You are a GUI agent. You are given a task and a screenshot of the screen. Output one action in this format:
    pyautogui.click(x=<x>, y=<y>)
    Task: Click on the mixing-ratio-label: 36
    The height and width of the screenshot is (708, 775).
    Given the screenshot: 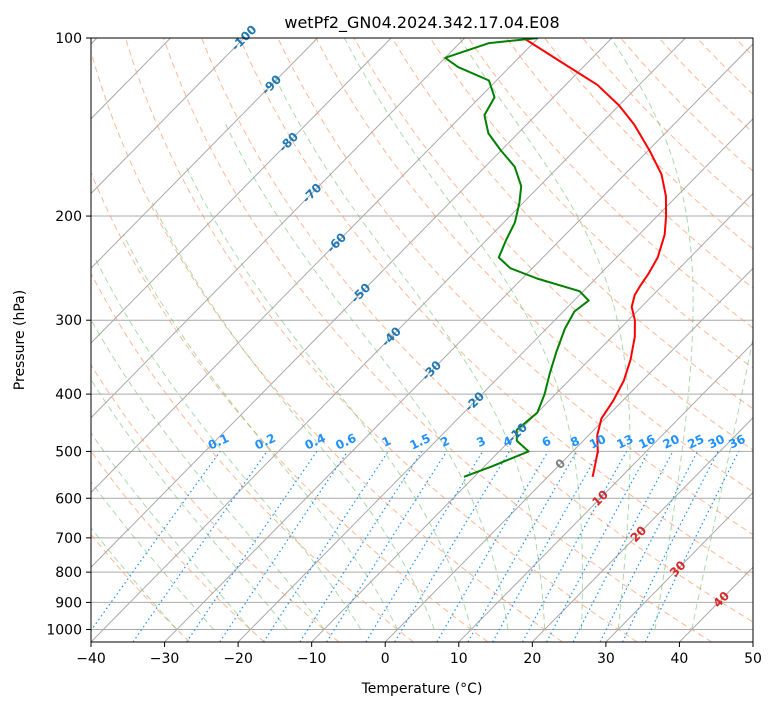 What is the action you would take?
    pyautogui.click(x=737, y=442)
    